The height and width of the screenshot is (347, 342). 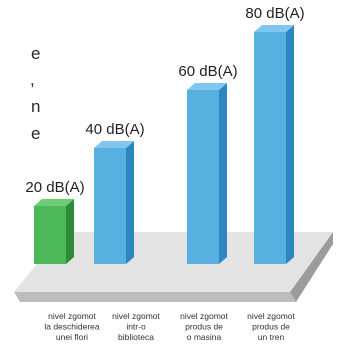 What do you see at coordinates (136, 327) in the screenshot?
I see `category-label: intr-o` at bounding box center [136, 327].